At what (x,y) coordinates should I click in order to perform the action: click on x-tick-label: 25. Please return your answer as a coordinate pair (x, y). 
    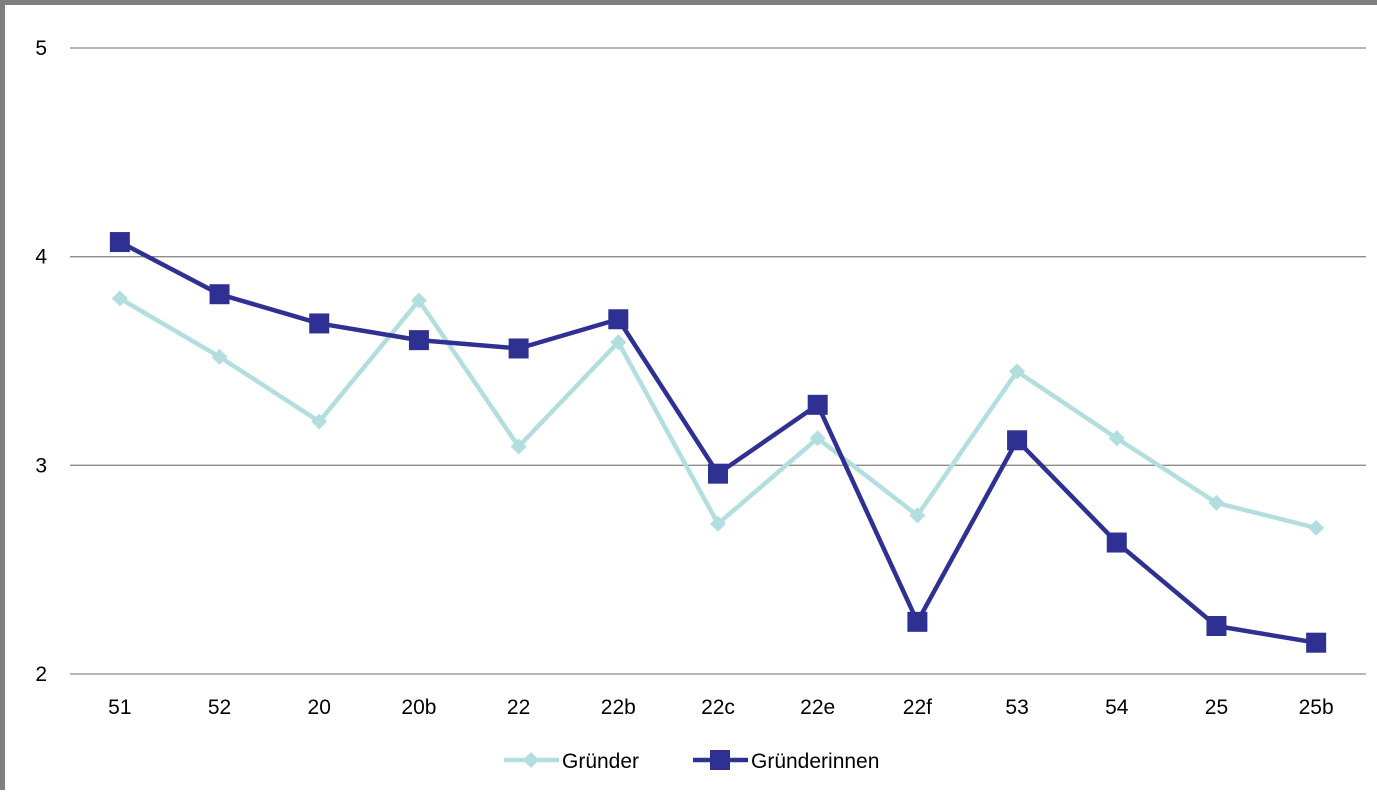
    Looking at the image, I should click on (1216, 707).